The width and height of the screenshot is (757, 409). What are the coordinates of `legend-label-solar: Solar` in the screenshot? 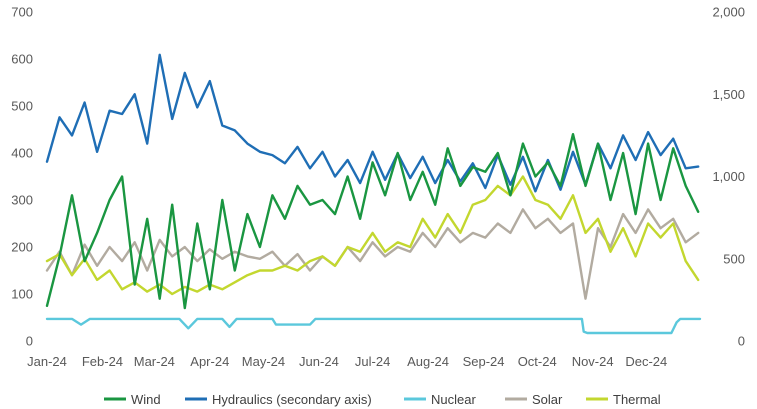 It's located at (547, 399).